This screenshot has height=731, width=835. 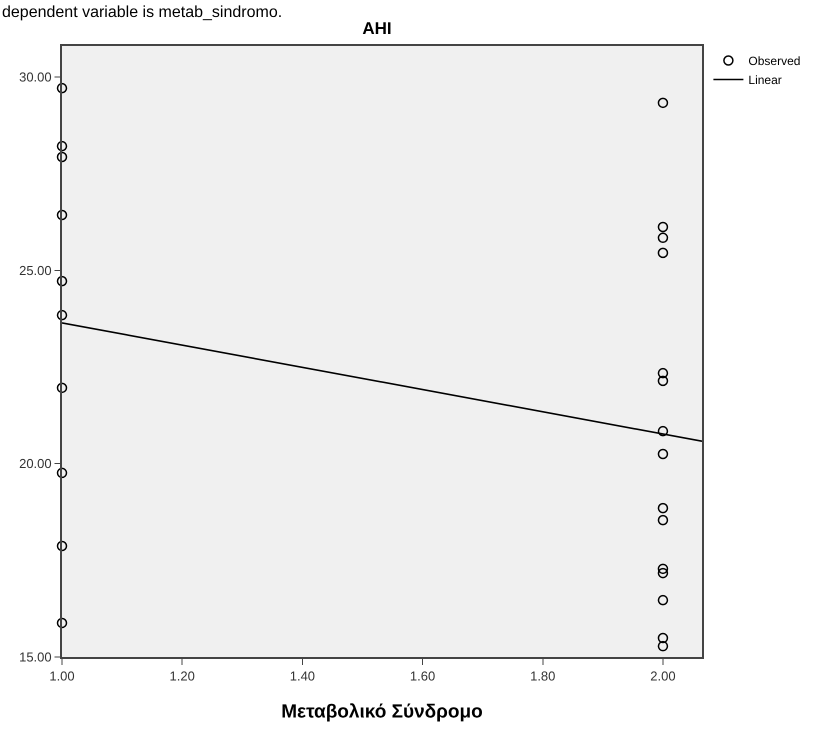 What do you see at coordinates (663, 676) in the screenshot?
I see `x-tick-label: 2.00` at bounding box center [663, 676].